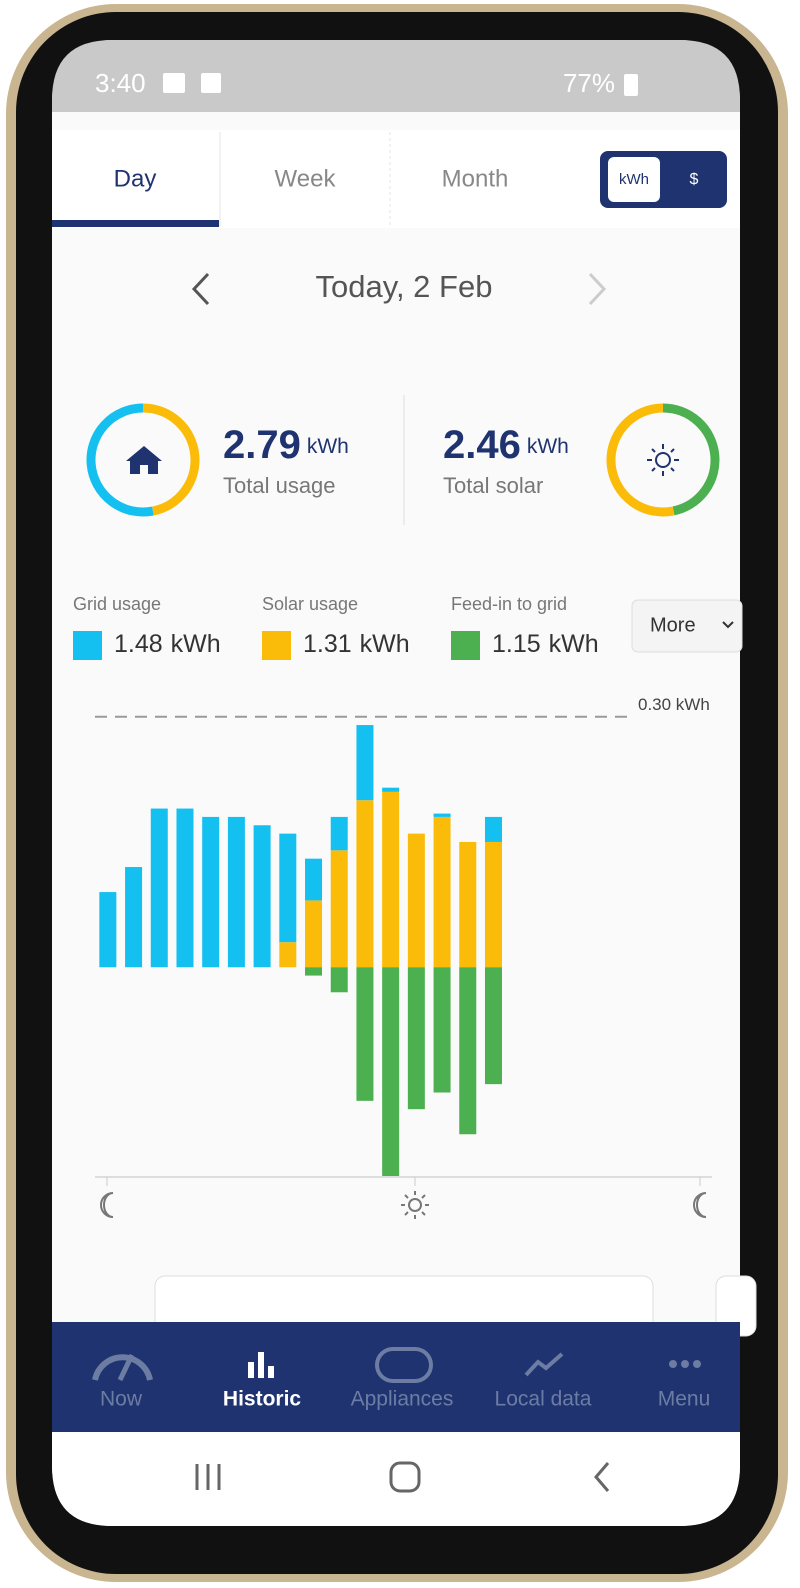  What do you see at coordinates (685, 1364) in the screenshot?
I see `menu-icon` at bounding box center [685, 1364].